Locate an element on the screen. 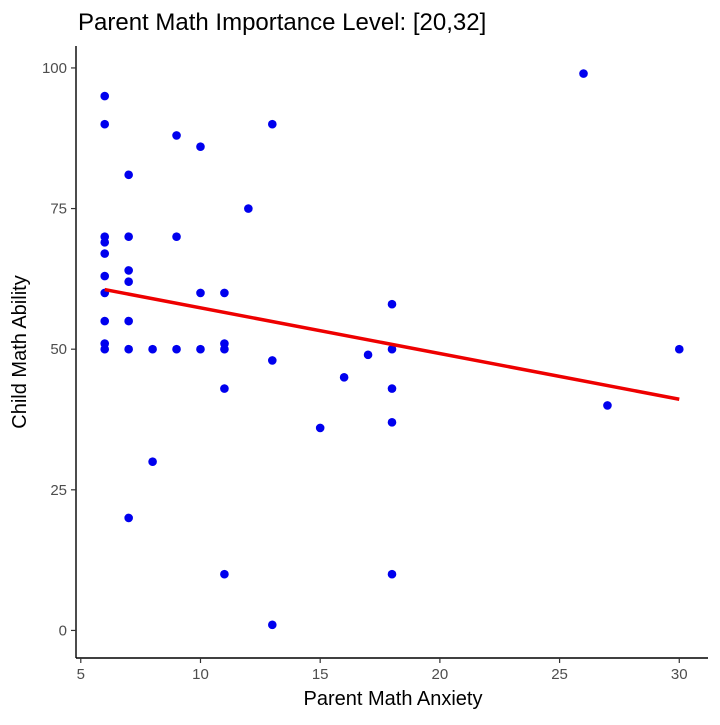 Image resolution: width=720 pixels, height=725 pixels. x-tick-label: 5 is located at coordinates (81, 674).